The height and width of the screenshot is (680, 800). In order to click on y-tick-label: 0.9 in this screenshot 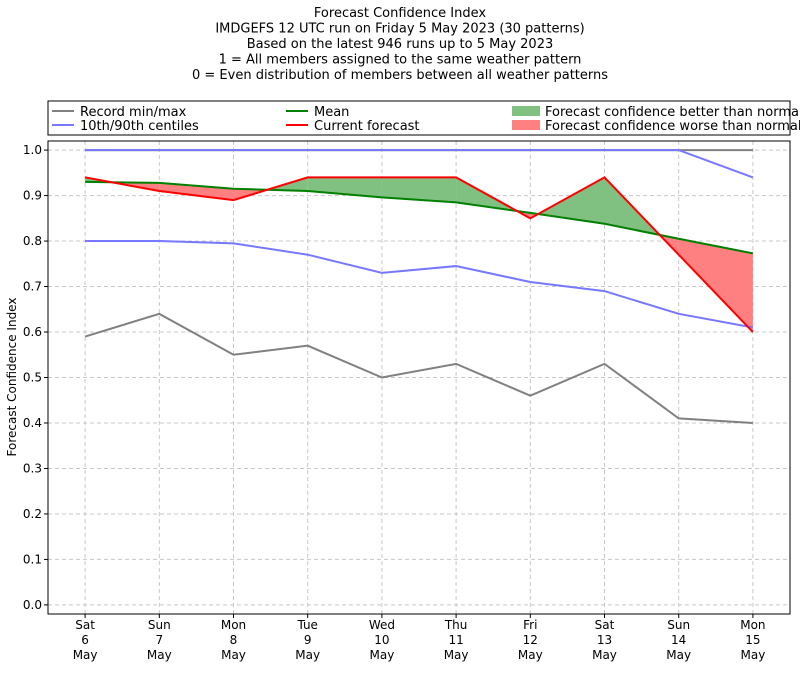, I will do `click(32, 196)`.